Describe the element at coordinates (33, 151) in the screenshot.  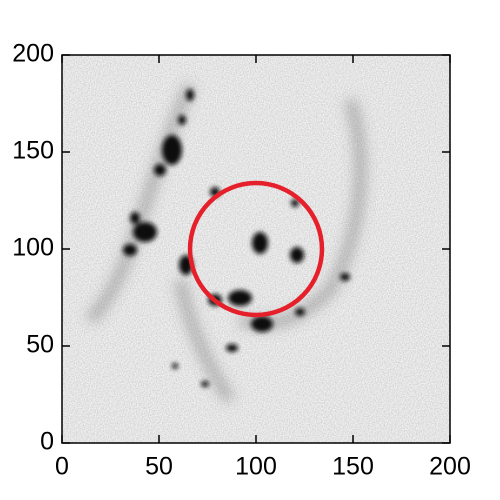
I see `y-tick-label: 150` at that location.